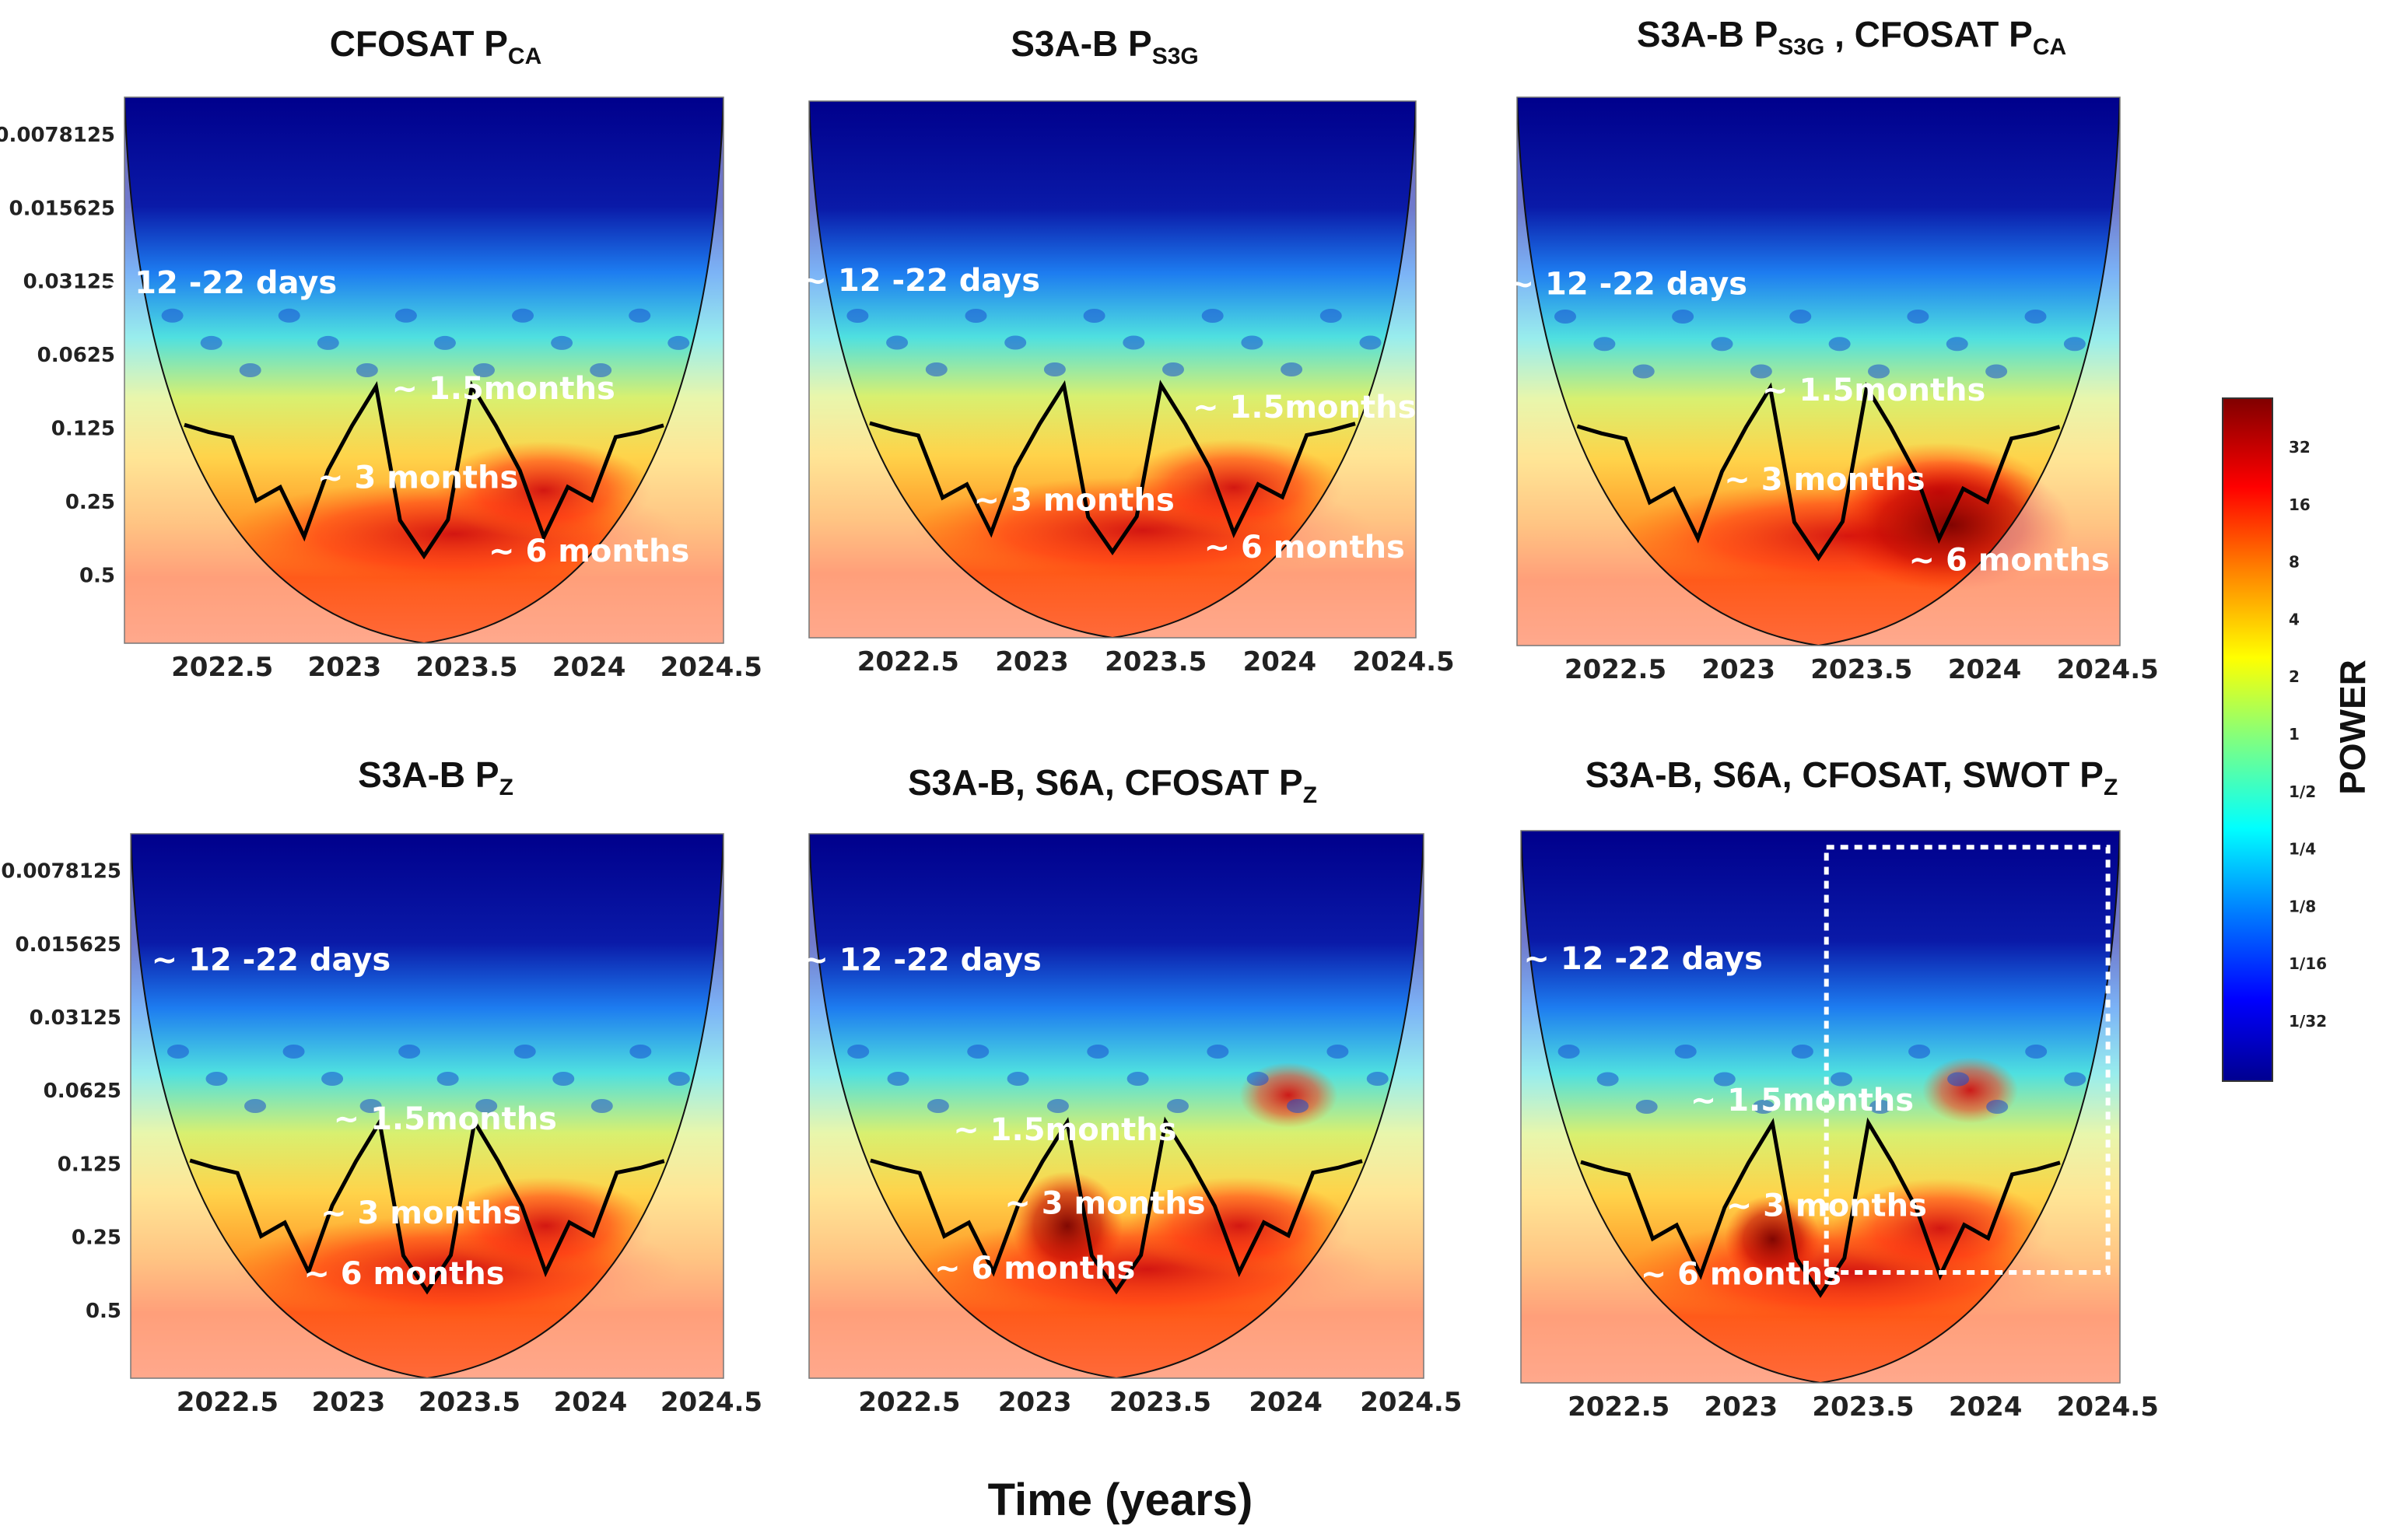  Describe the element at coordinates (1928, 34) in the screenshot. I see `panel-title-main-2: , CFOSAT P` at that location.